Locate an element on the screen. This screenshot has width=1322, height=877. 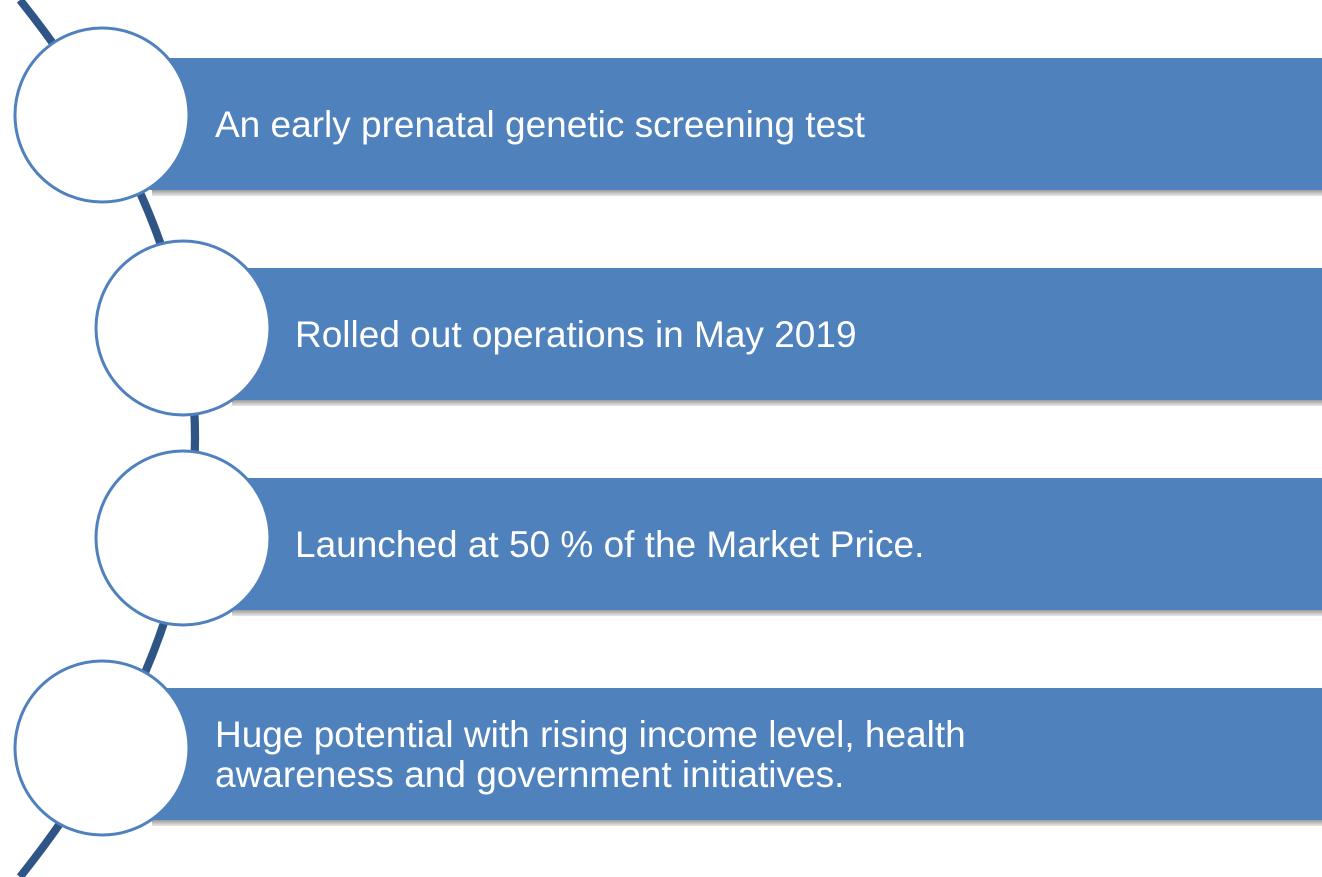
item-text: awareness and government initiatives. is located at coordinates (529, 774).